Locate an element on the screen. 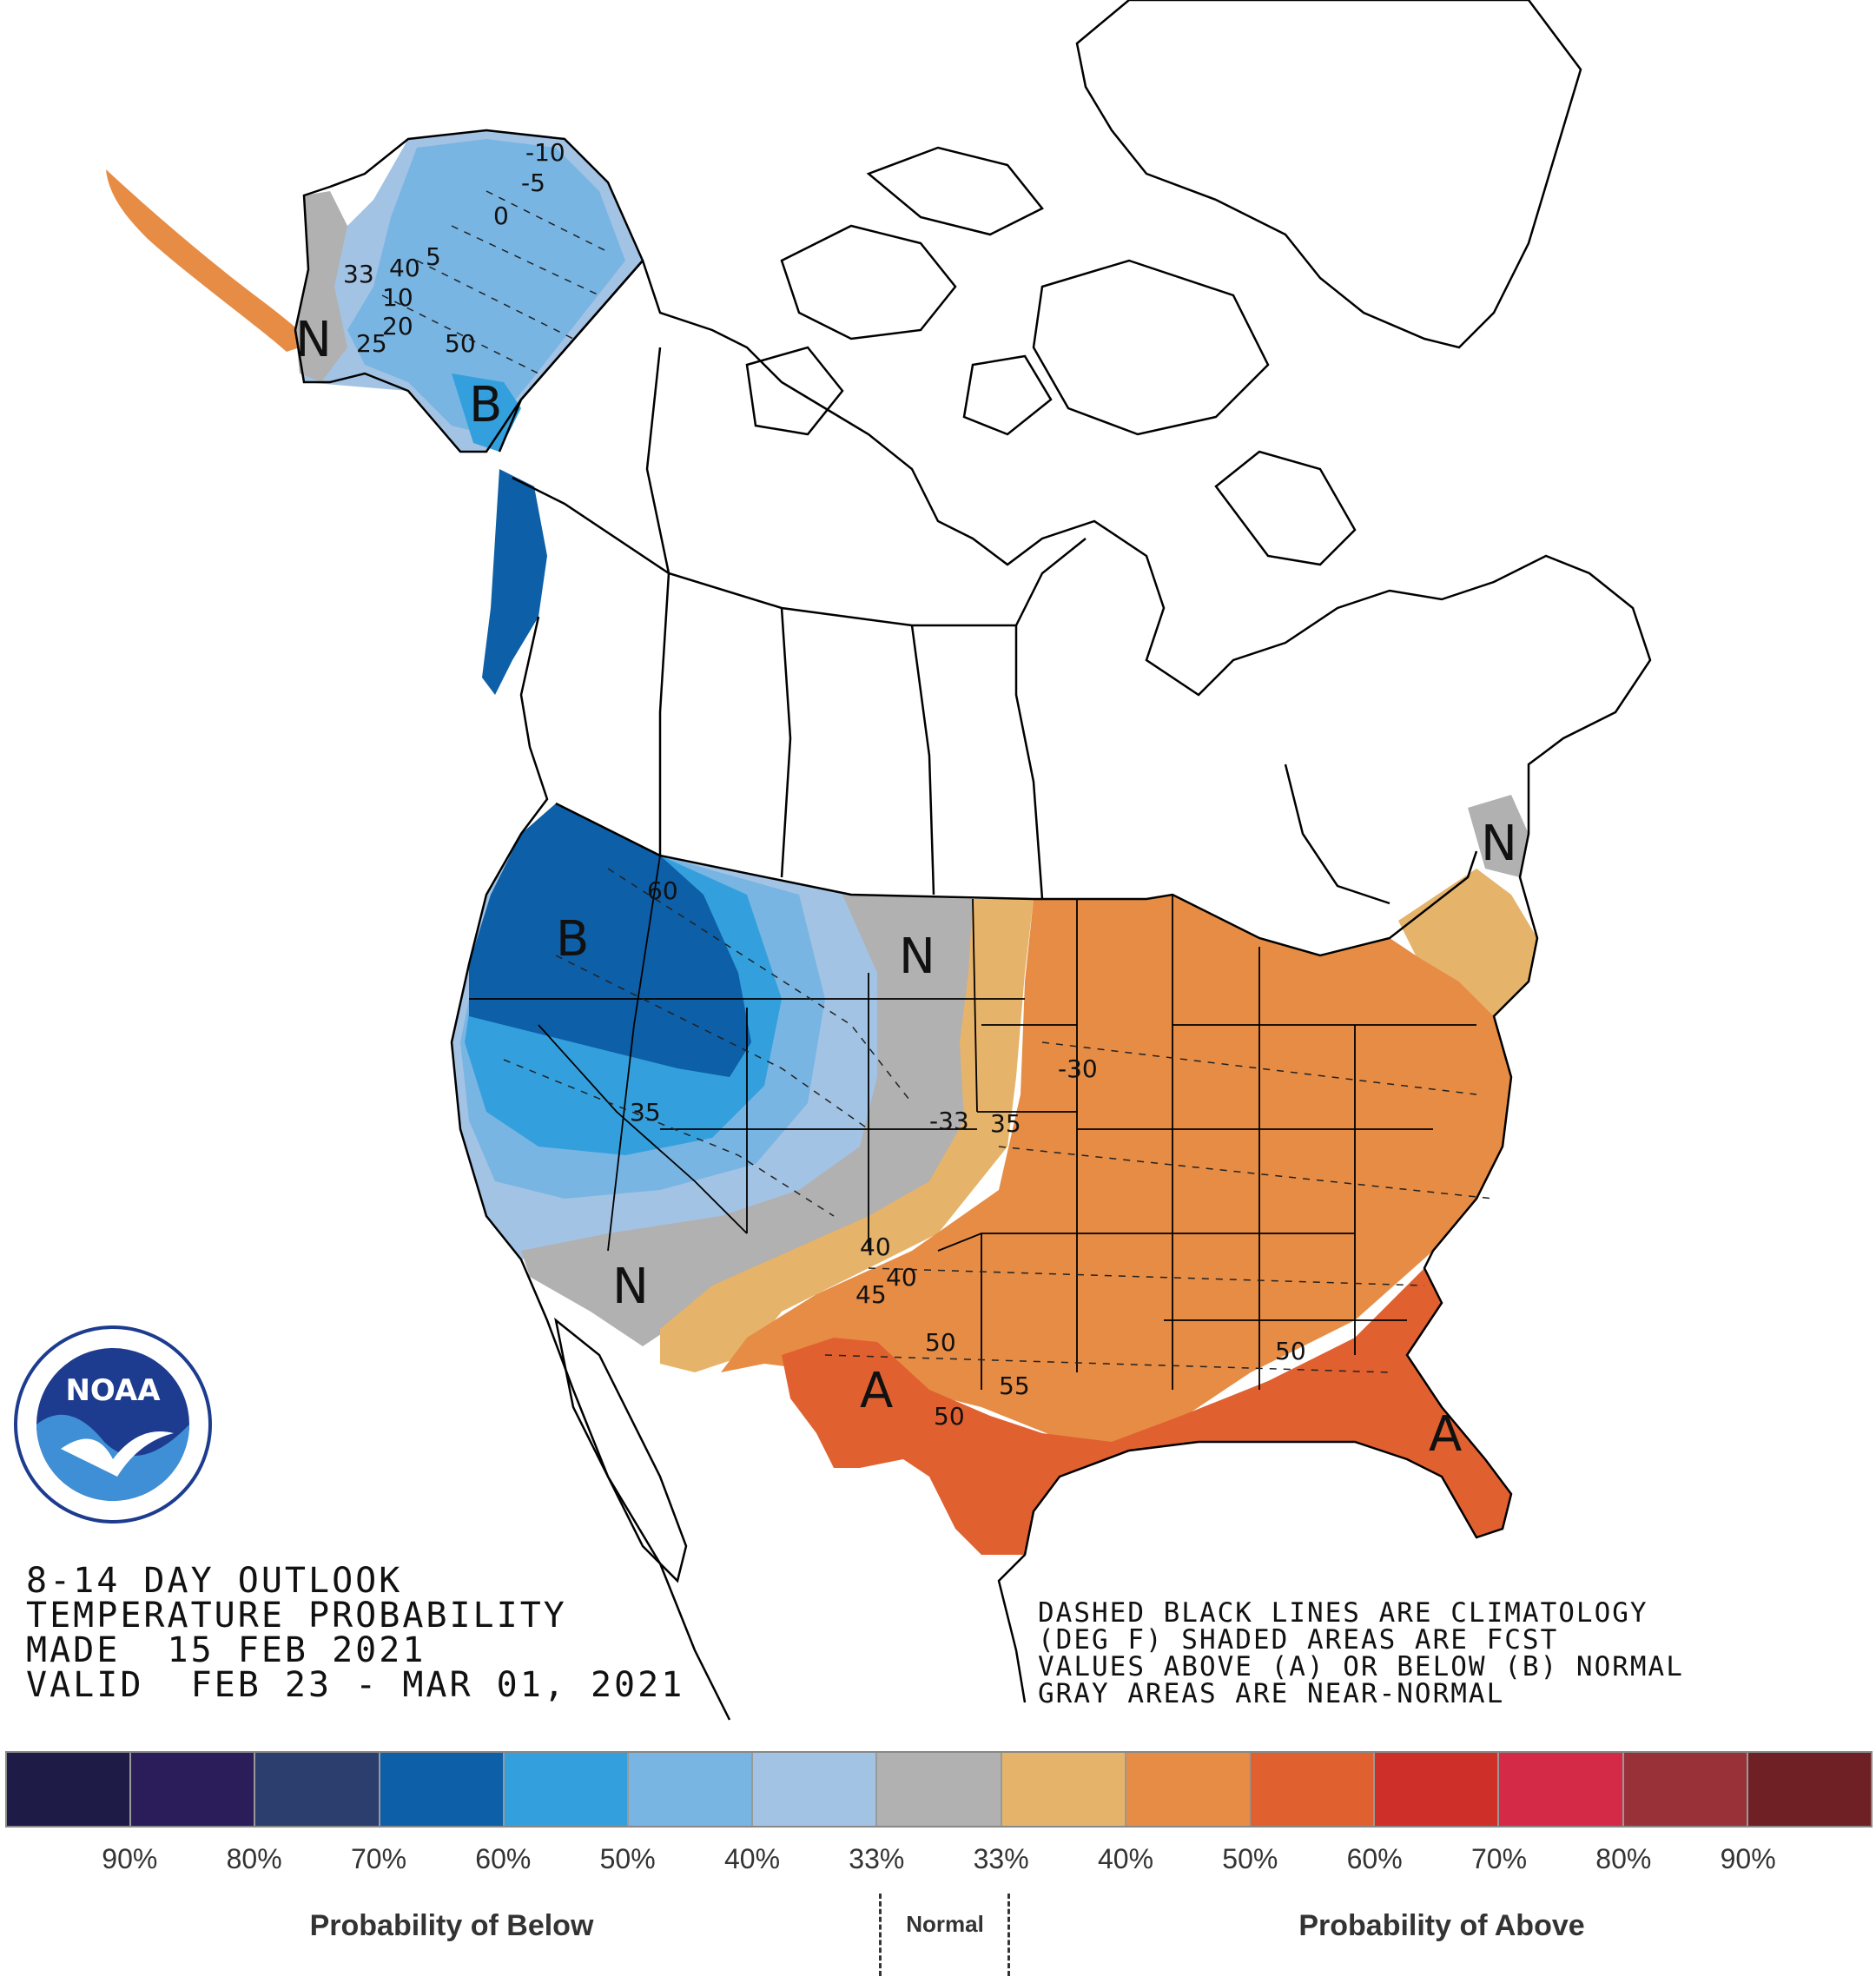 This screenshot has width=1876, height=1983. seagull-icon is located at coordinates (117, 1454).